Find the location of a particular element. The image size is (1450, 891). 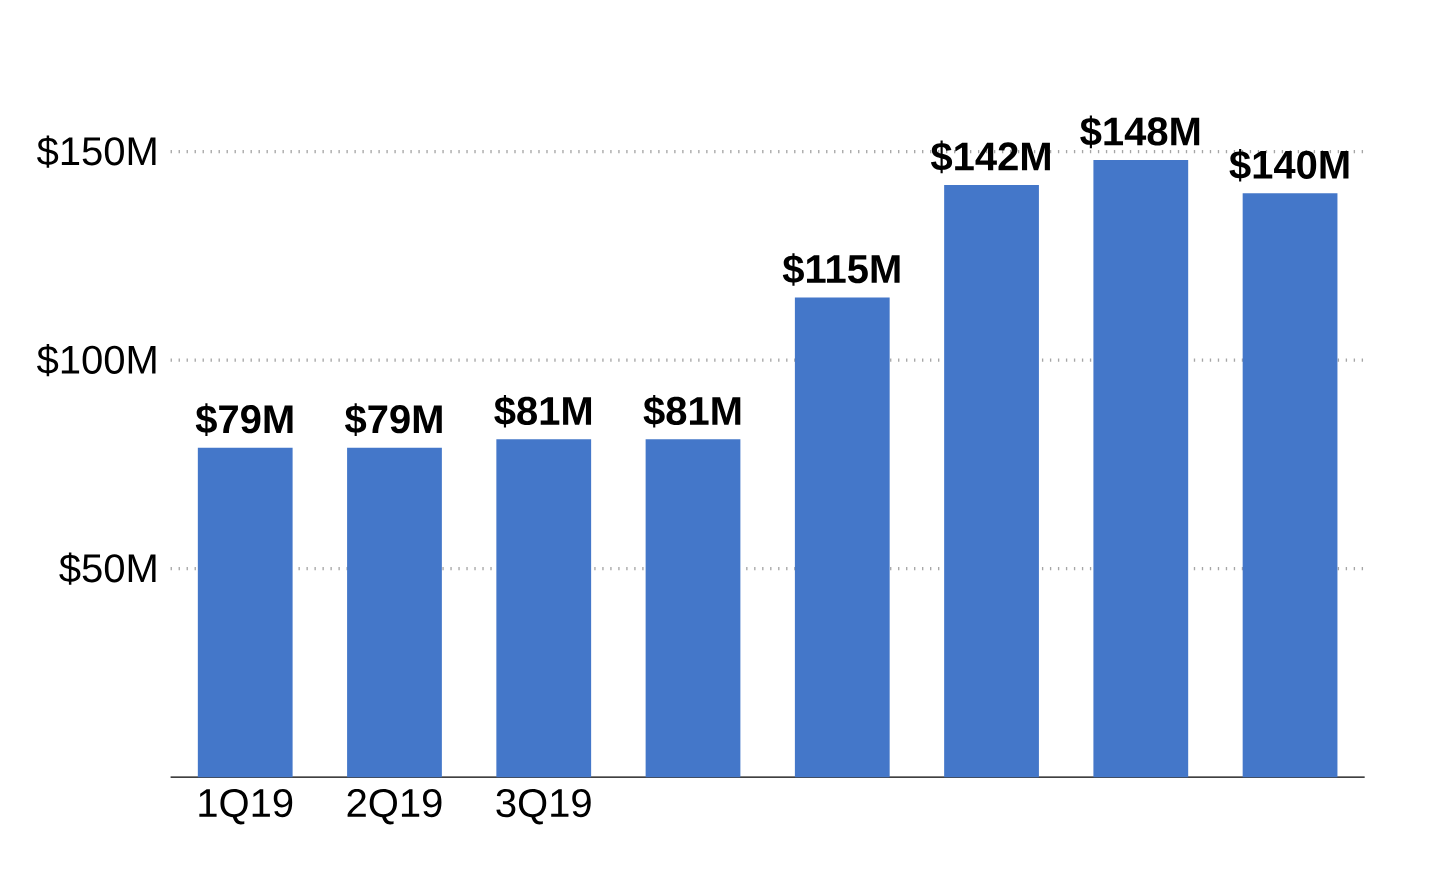

data-label: $142M is located at coordinates (990, 157).